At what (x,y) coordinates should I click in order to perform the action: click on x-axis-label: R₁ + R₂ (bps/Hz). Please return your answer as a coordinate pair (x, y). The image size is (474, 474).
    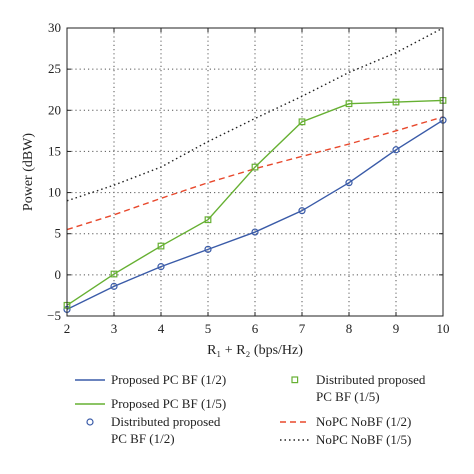
    Looking at the image, I should click on (255, 350).